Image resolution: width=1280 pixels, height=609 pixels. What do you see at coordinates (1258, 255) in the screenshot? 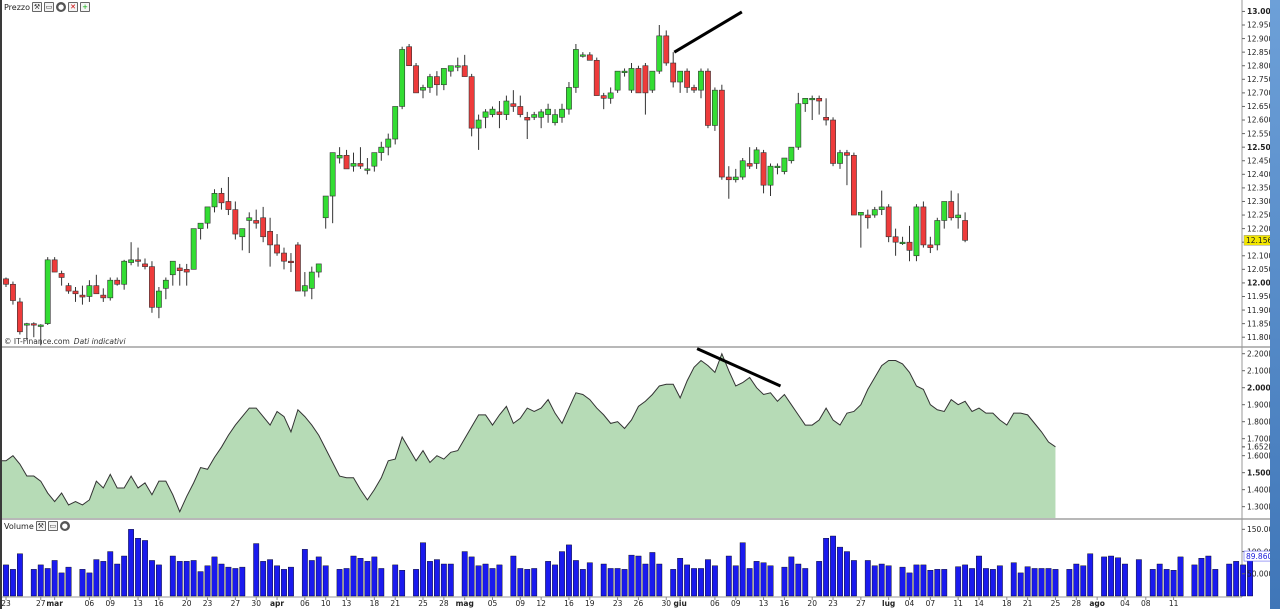
I see `price-y-tick-label: 12.100` at bounding box center [1258, 255].